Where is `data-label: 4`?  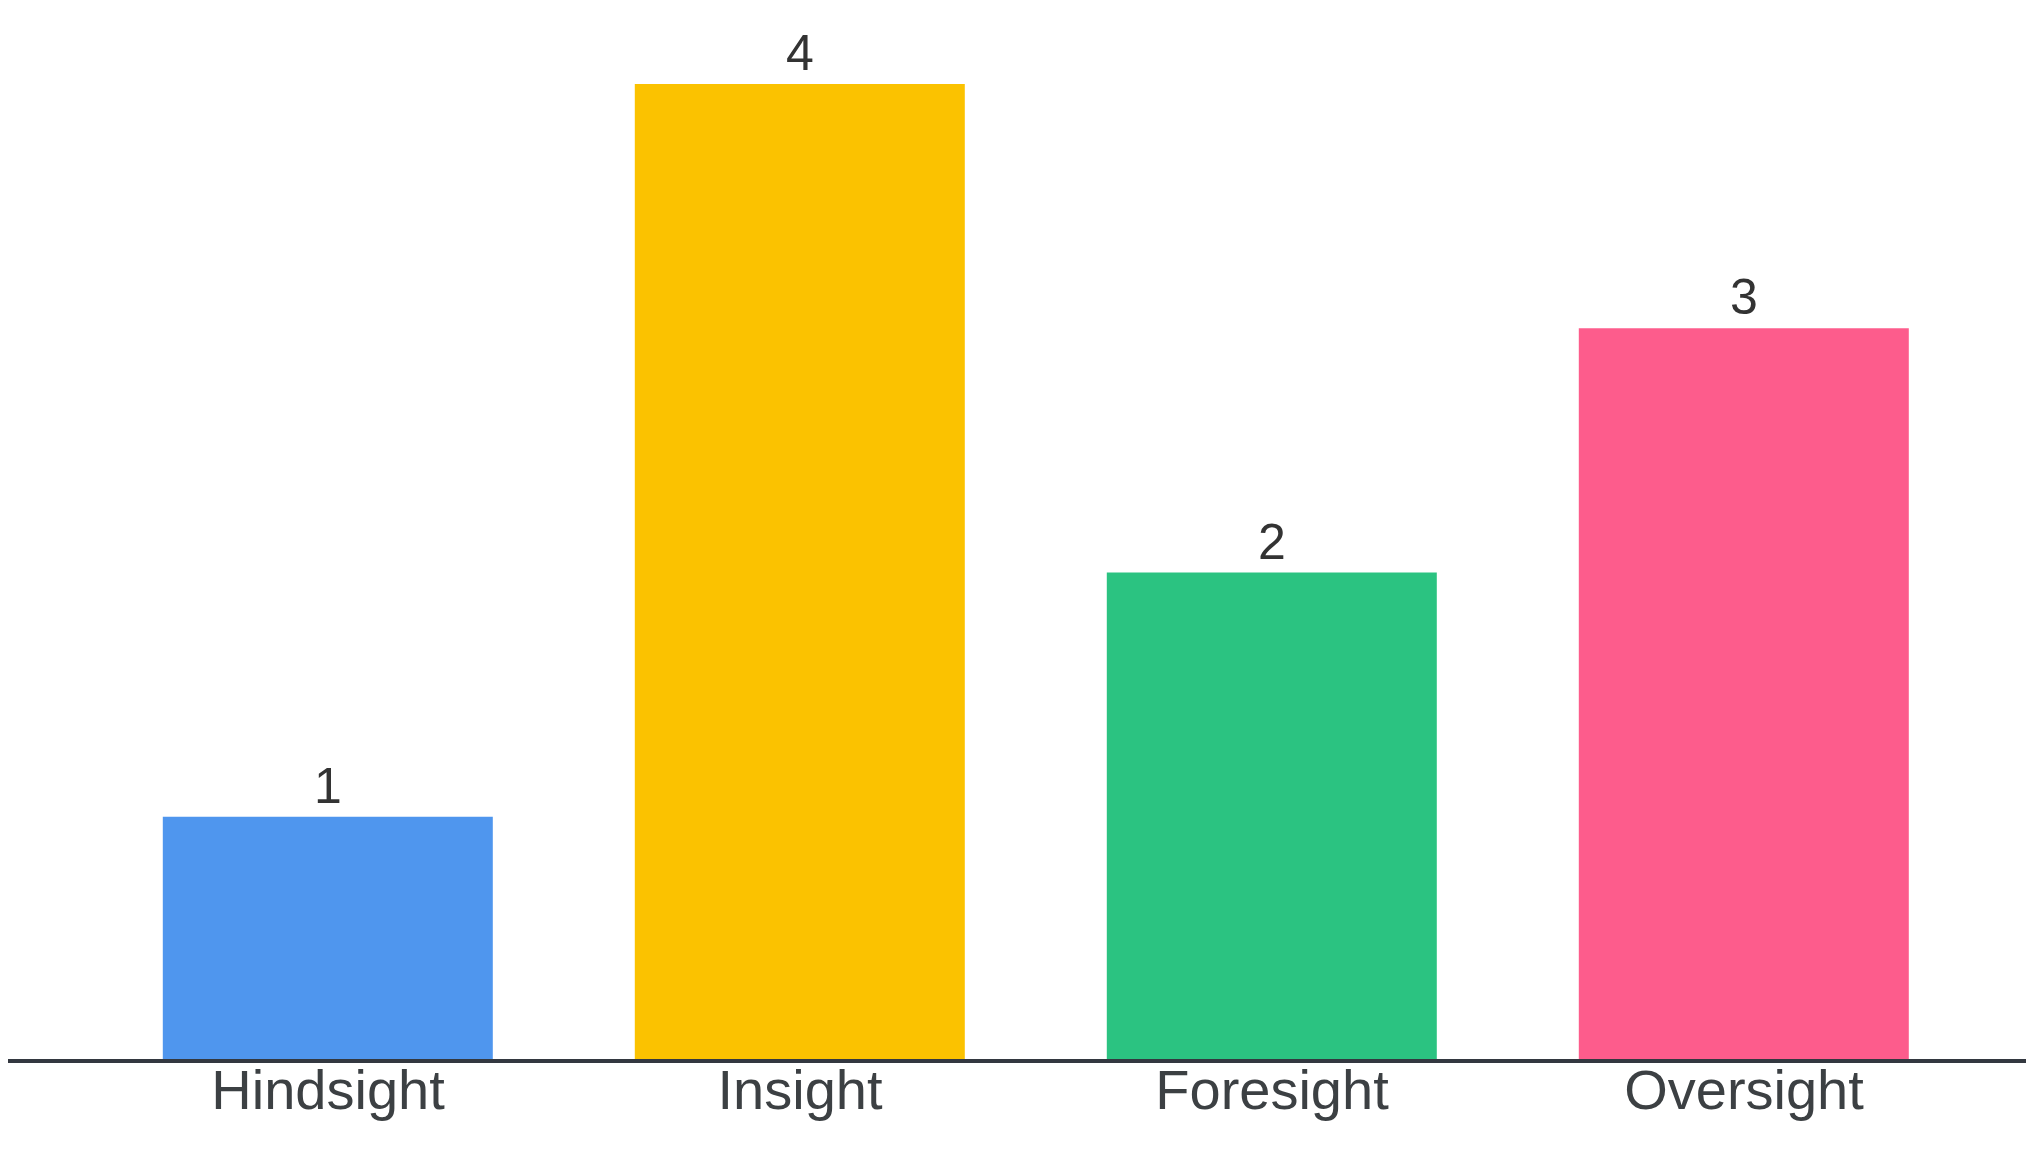 data-label: 4 is located at coordinates (799, 53).